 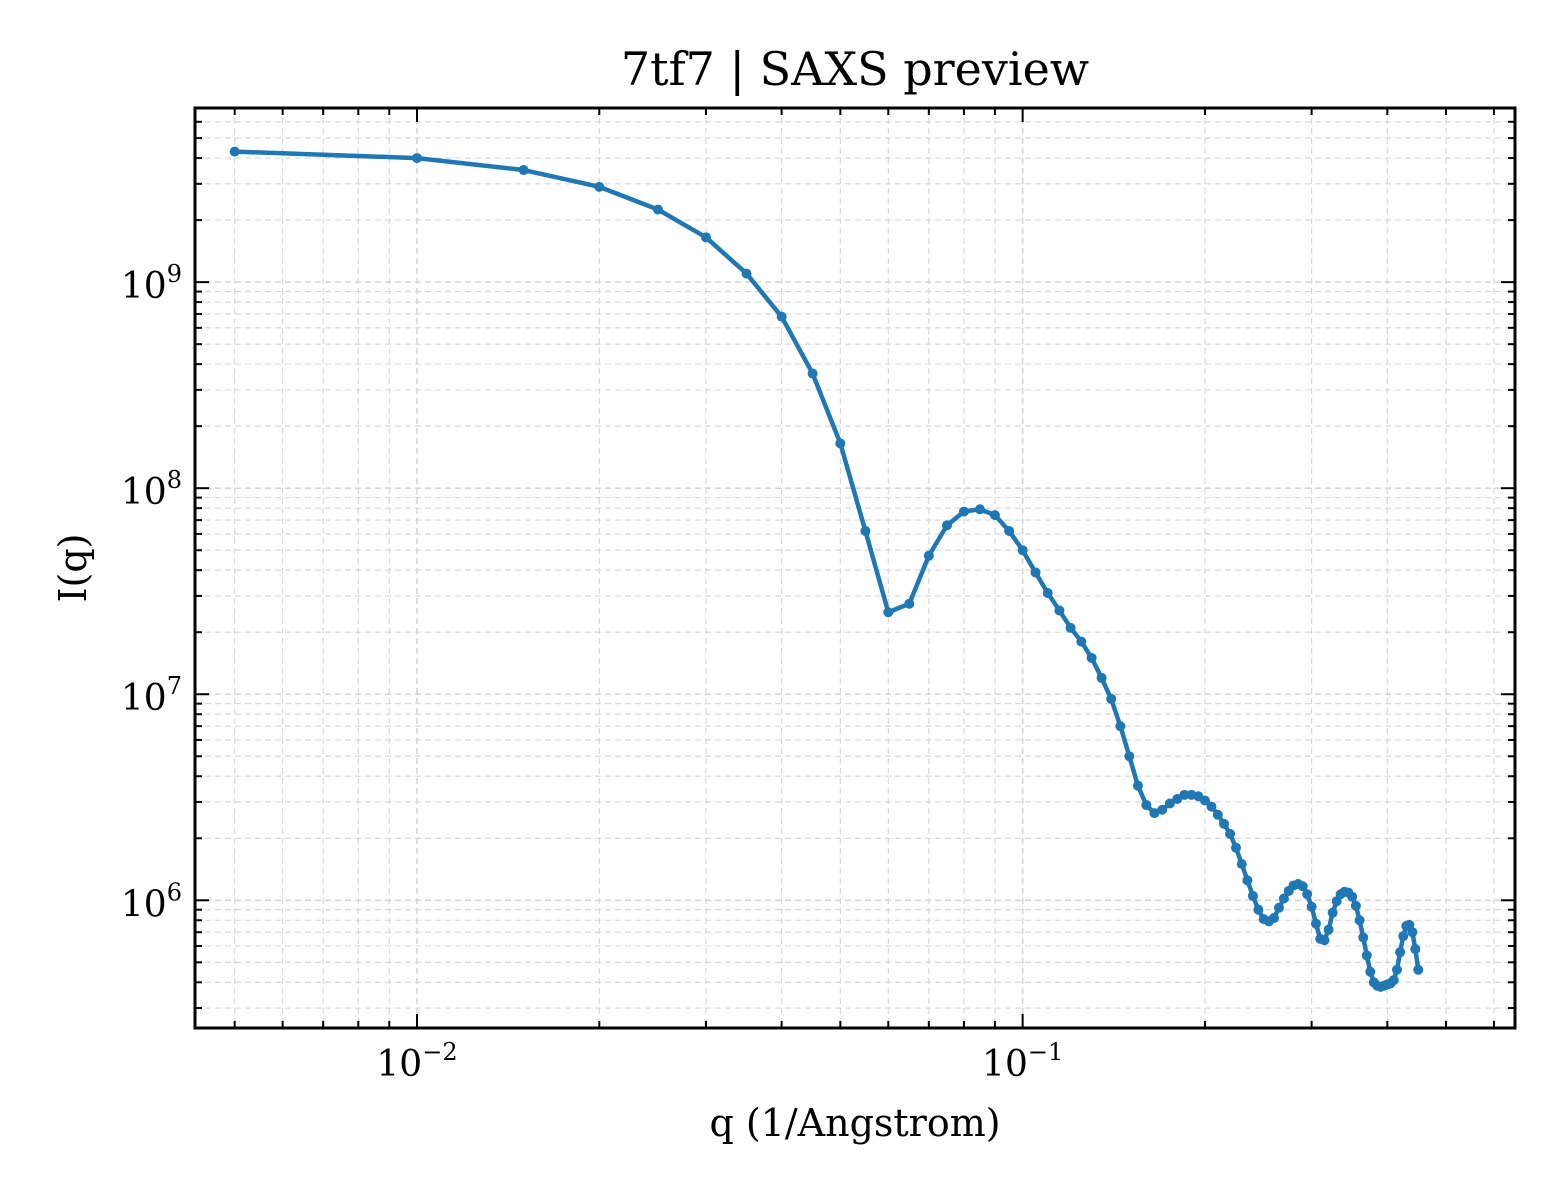 What do you see at coordinates (416, 1061) in the screenshot?
I see `x-tick-label-0: 10⁻²` at bounding box center [416, 1061].